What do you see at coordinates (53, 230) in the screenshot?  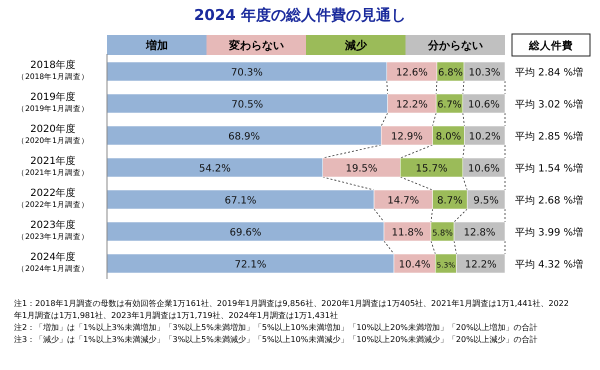 I see `y-tick-label: 2023年度（2023年1月調査）` at bounding box center [53, 230].